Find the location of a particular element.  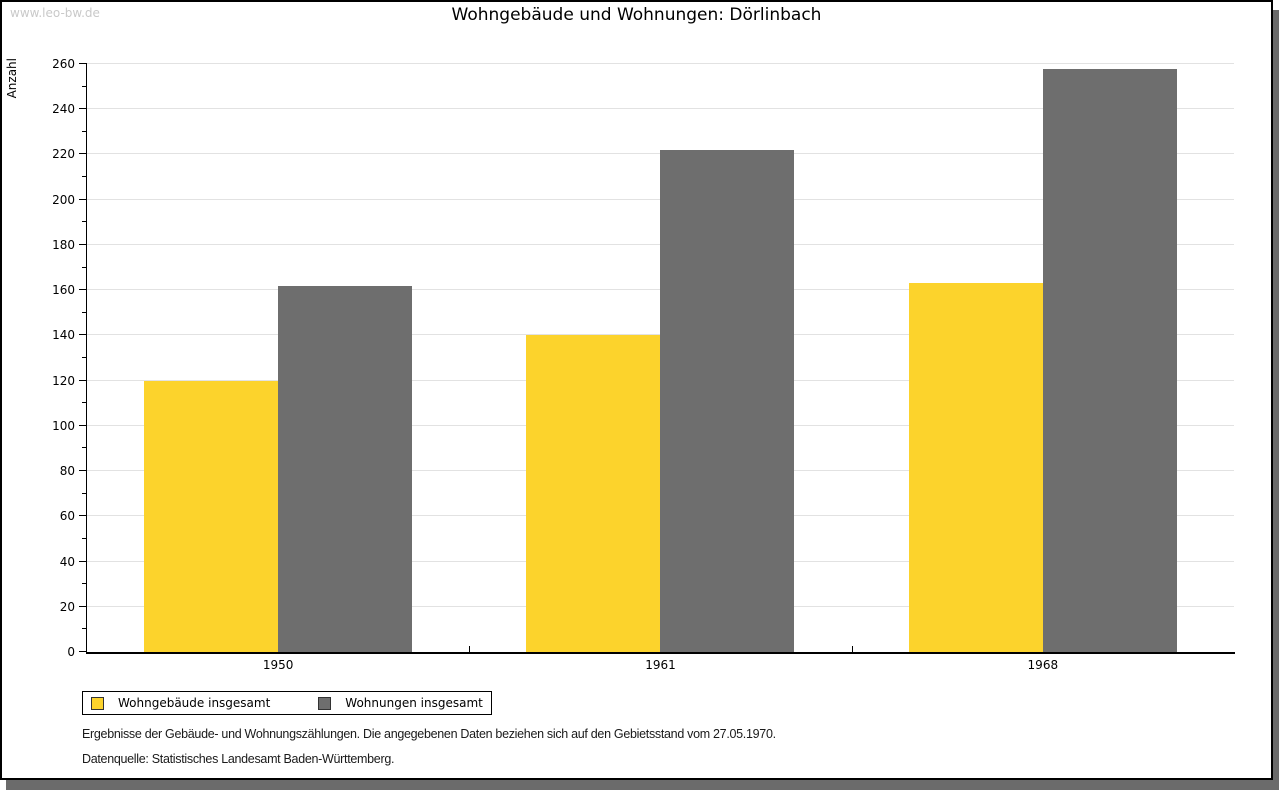

x-axis-line is located at coordinates (660, 653).